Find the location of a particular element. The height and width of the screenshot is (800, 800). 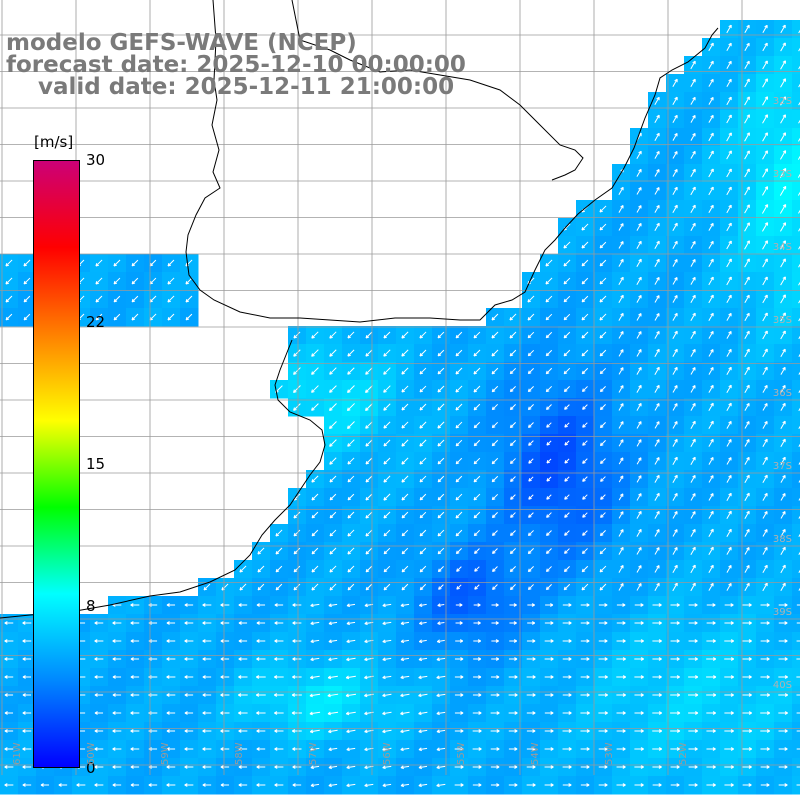

coastline-north is located at coordinates (437, 90).